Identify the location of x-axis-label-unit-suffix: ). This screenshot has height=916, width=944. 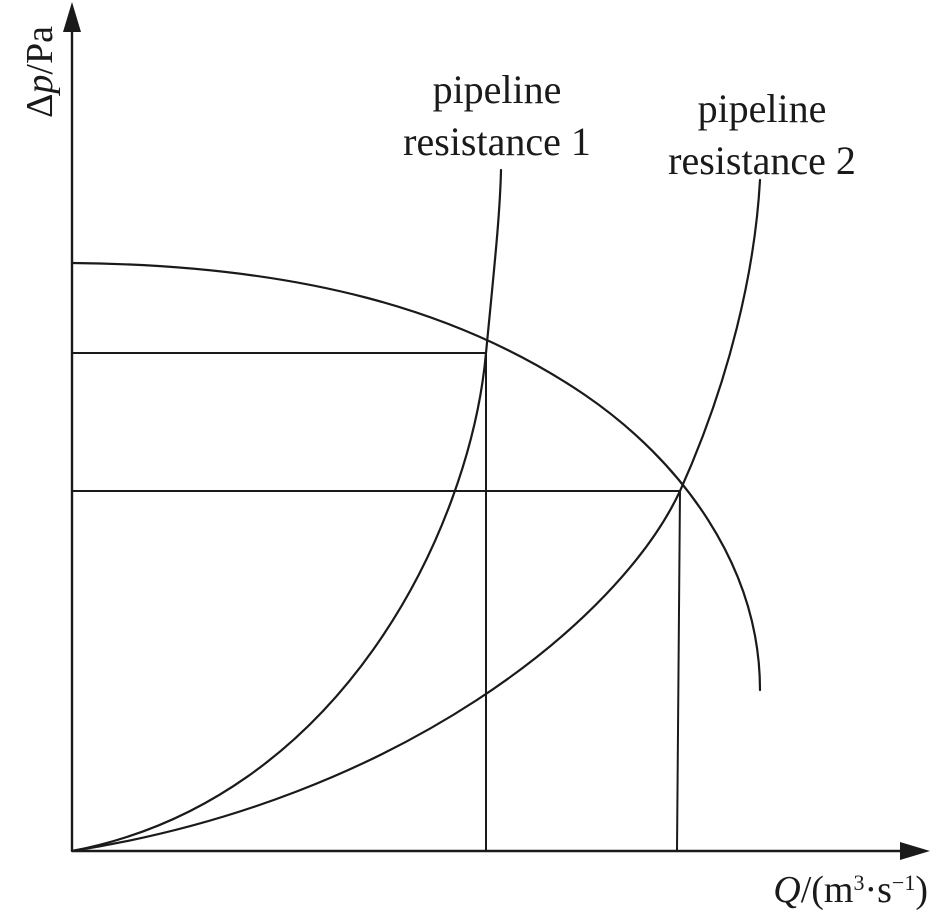
(921, 890).